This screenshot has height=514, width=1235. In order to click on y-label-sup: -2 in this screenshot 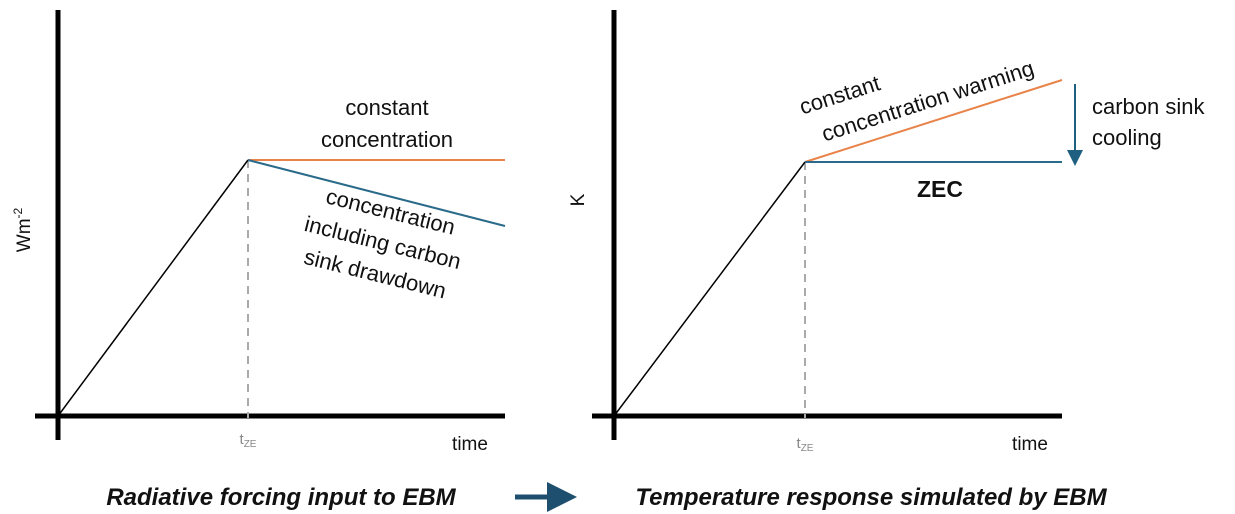, I will do `click(18, 212)`.